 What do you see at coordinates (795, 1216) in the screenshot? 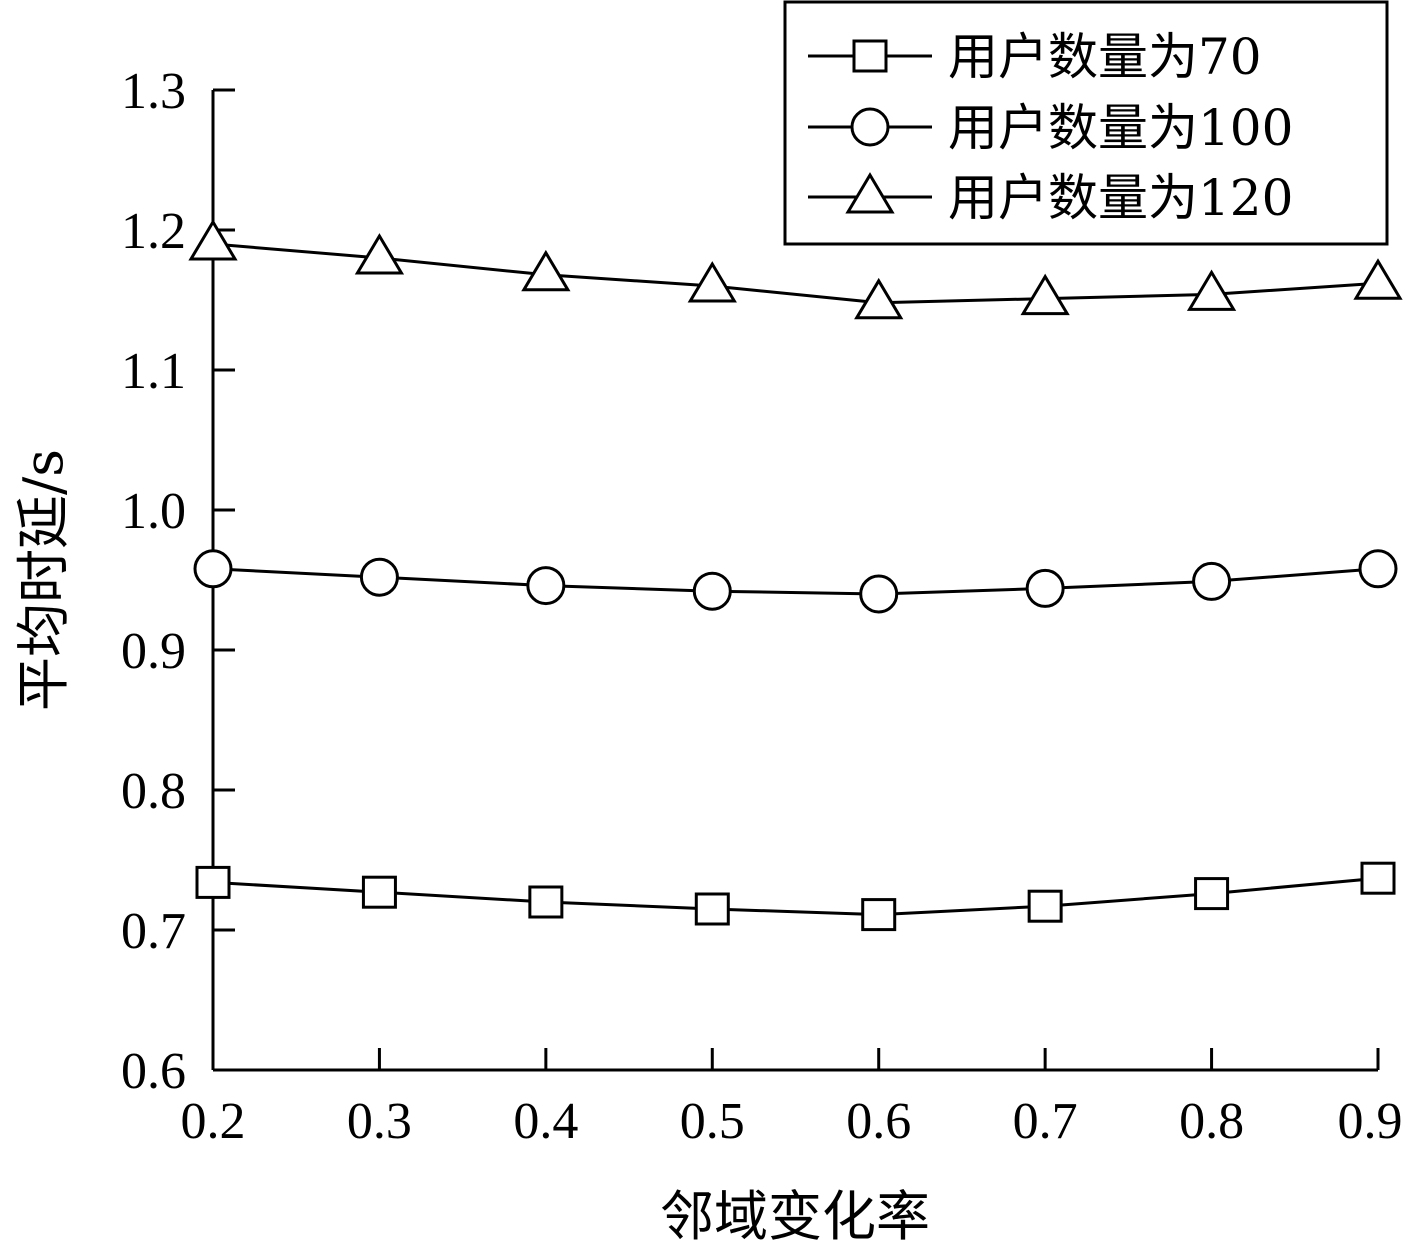
I see `x-axis-title: 邻域变化率` at bounding box center [795, 1216].